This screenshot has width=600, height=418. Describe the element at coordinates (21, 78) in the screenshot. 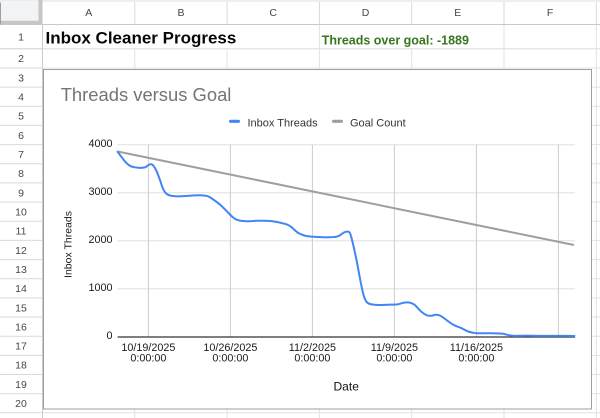

I see `svg-text: 3` at that location.